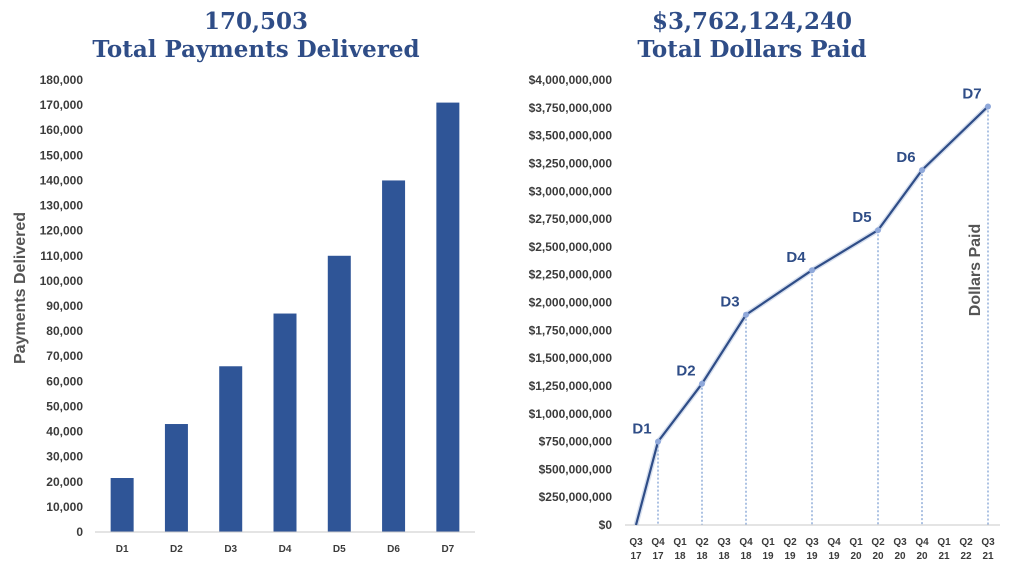 Image resolution: width=1024 pixels, height=576 pixels. I want to click on y-tick-label: 90,000, so click(64, 306).